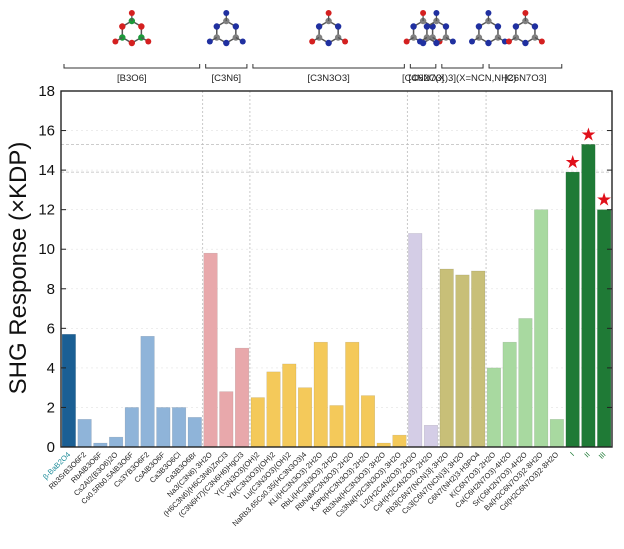 Image resolution: width=624 pixels, height=549 pixels. Describe the element at coordinates (46, 170) in the screenshot. I see `y-tick-label: 14` at that location.